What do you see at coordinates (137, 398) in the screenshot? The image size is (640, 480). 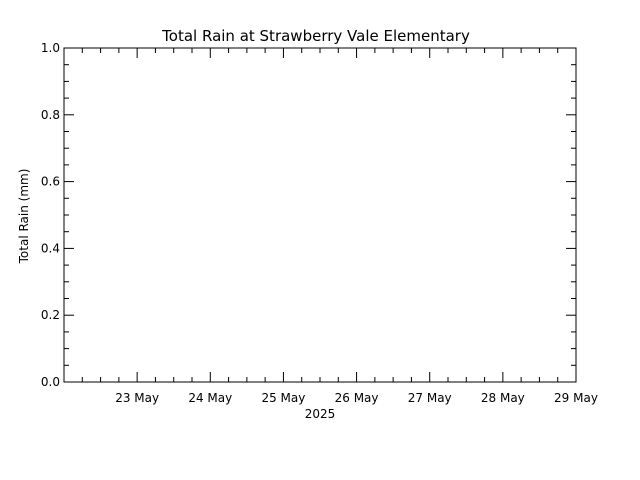 I see `x-tick-label: 23 May` at bounding box center [137, 398].